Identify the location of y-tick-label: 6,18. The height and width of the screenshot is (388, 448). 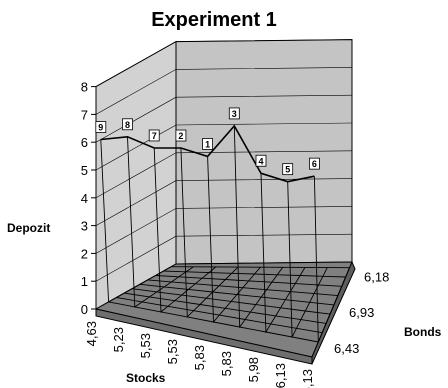
(376, 277).